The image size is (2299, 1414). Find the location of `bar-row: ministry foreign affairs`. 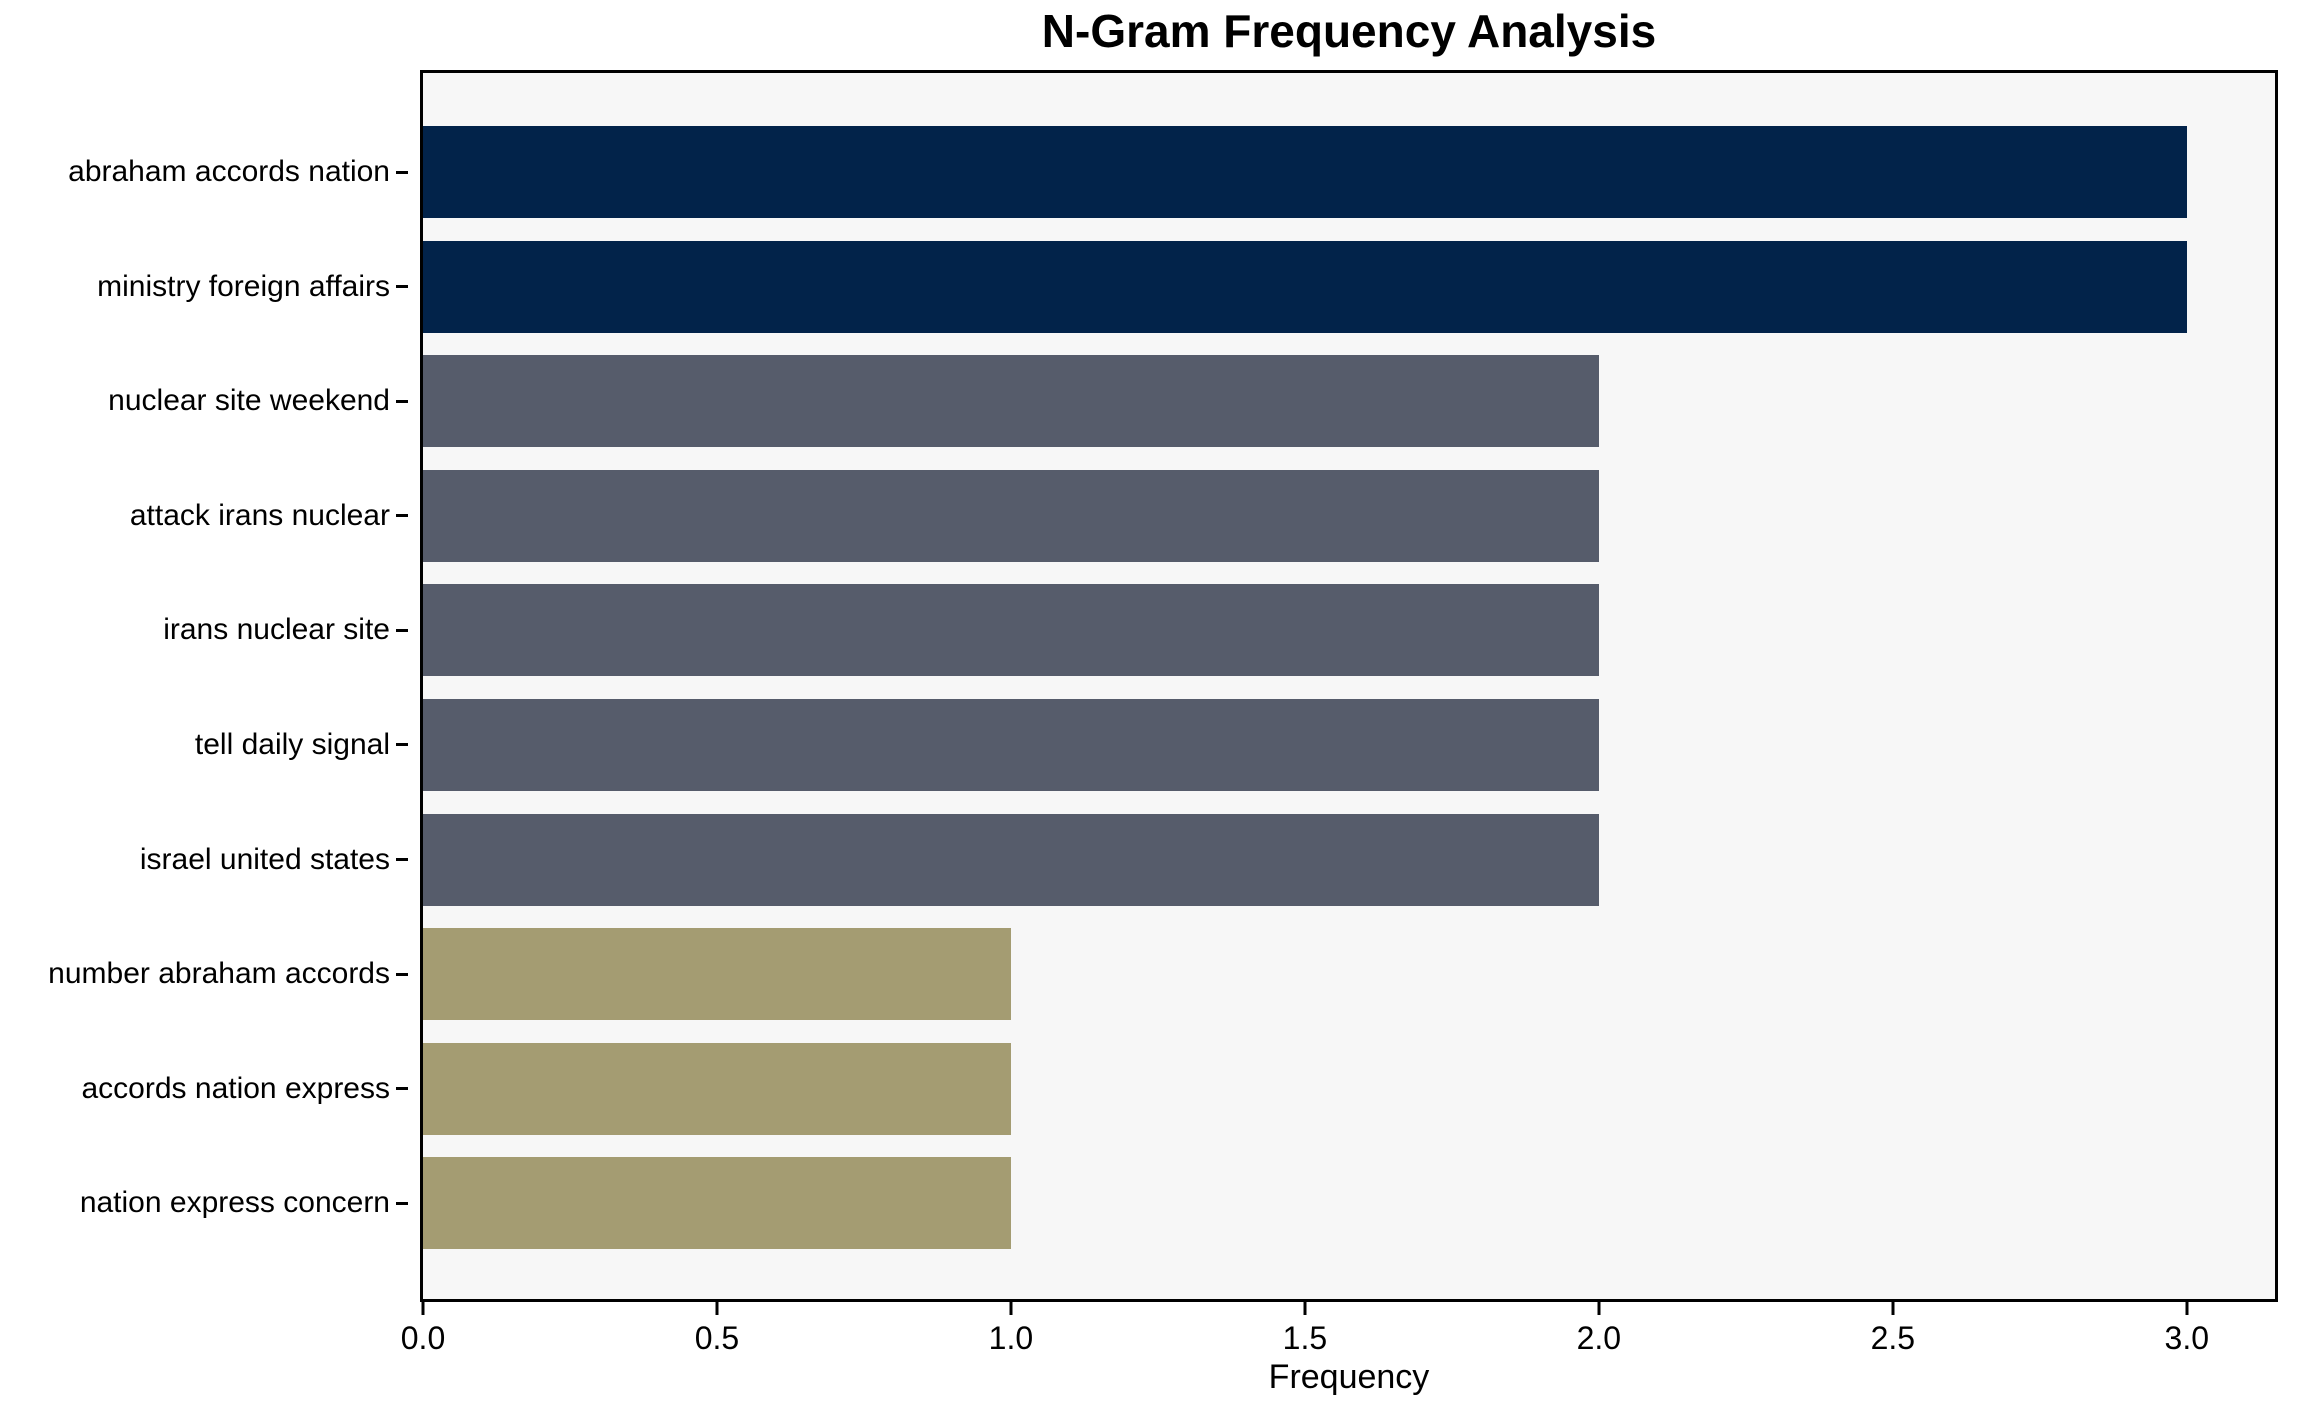

bar-row: ministry foreign affairs is located at coordinates (1149, 286).